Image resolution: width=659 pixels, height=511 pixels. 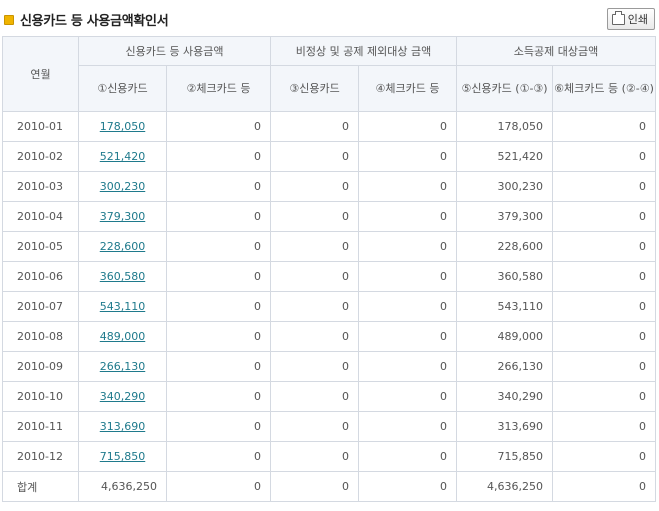 I want to click on credit-card-amount-cell: 489,000, so click(x=122, y=336).